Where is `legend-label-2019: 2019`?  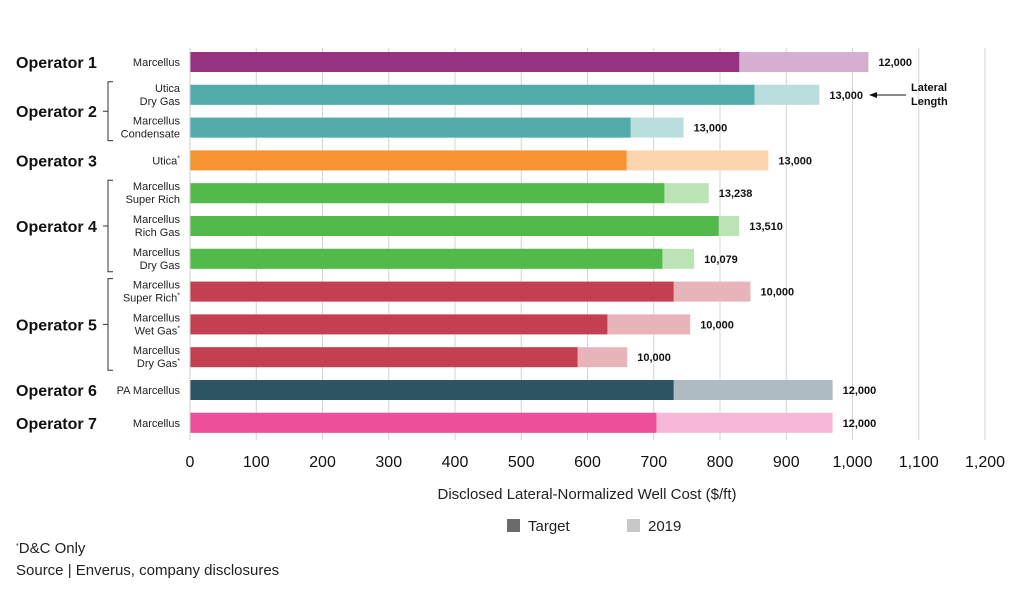
legend-label-2019: 2019 is located at coordinates (664, 526).